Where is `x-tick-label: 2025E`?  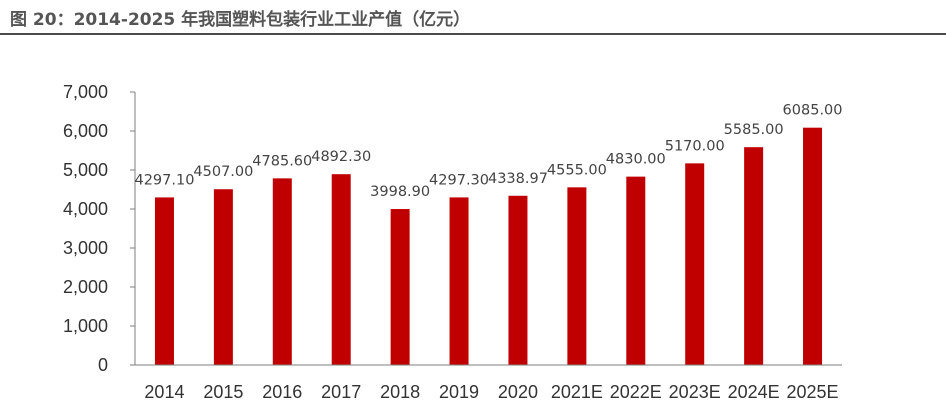 x-tick-label: 2025E is located at coordinates (813, 391).